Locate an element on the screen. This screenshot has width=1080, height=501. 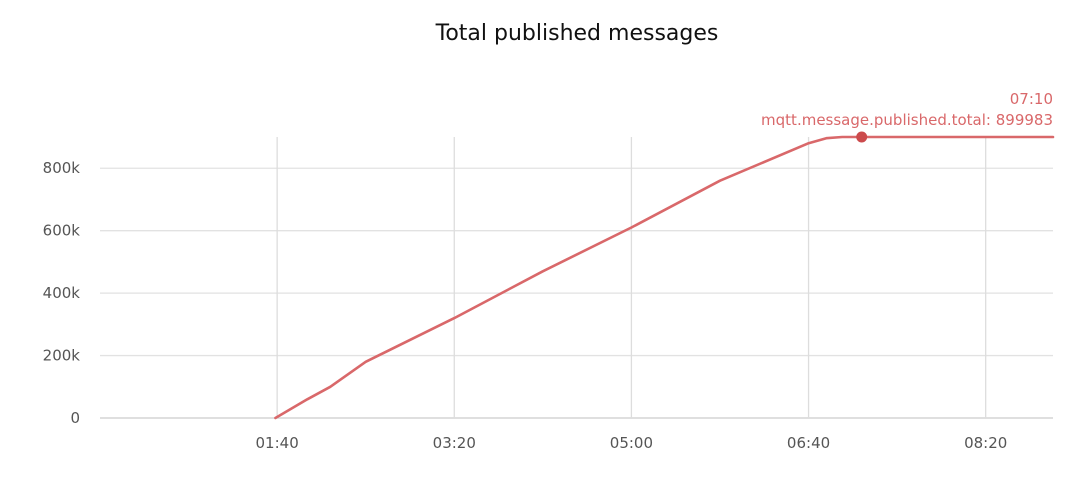
x-tick-label: 01:40 is located at coordinates (277, 443).